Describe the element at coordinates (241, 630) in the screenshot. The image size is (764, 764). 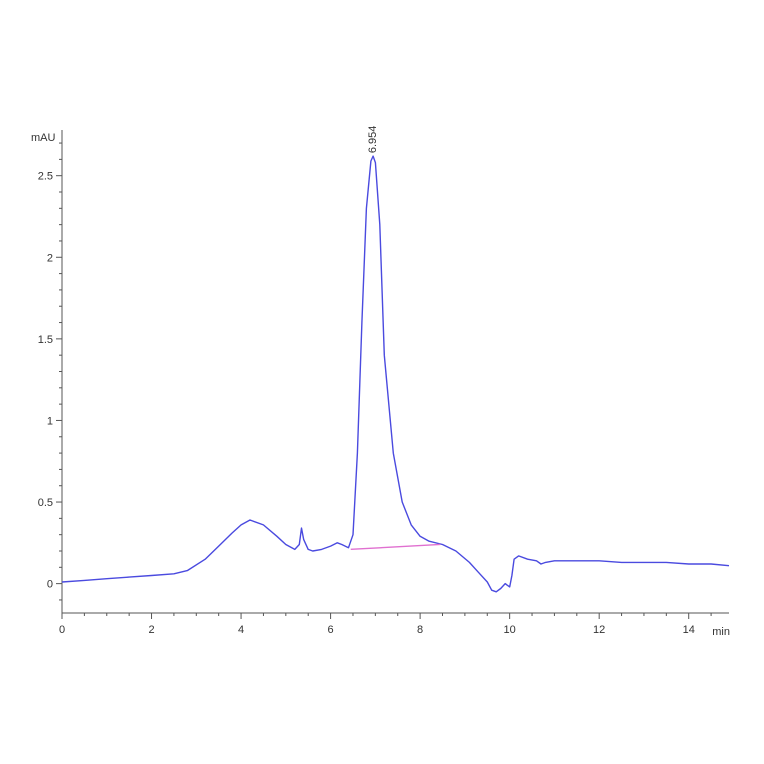
I see `x-tick-label: 4` at that location.